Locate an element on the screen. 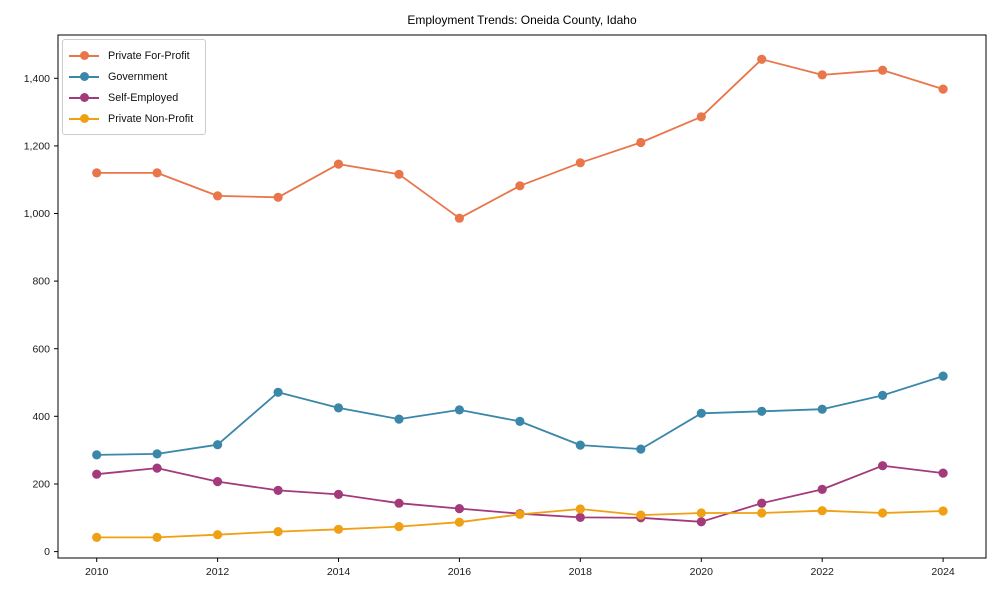 This screenshot has height=600, width=1000. y-tick-label: 800 is located at coordinates (41, 282).